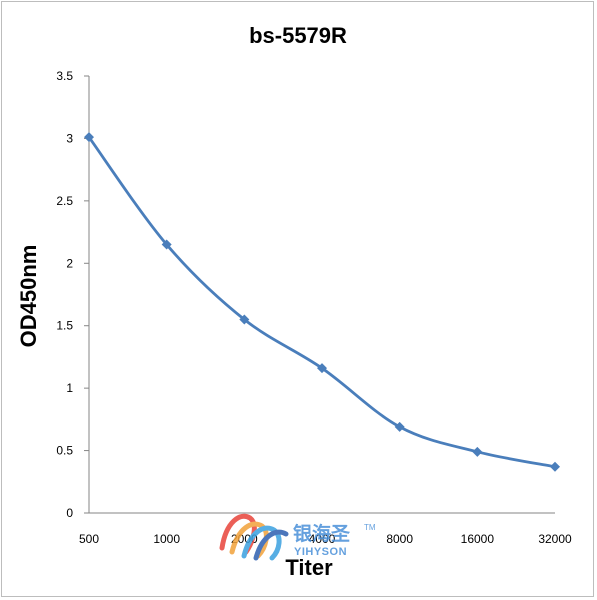  I want to click on logo-swoosh-orange, so click(249, 540).